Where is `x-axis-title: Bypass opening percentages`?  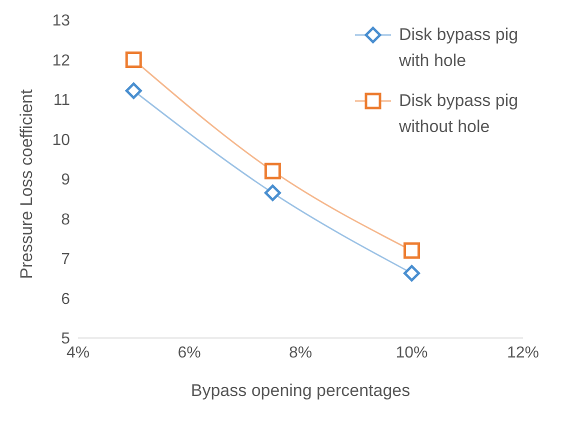
x-axis-title: Bypass opening percentages is located at coordinates (300, 390).